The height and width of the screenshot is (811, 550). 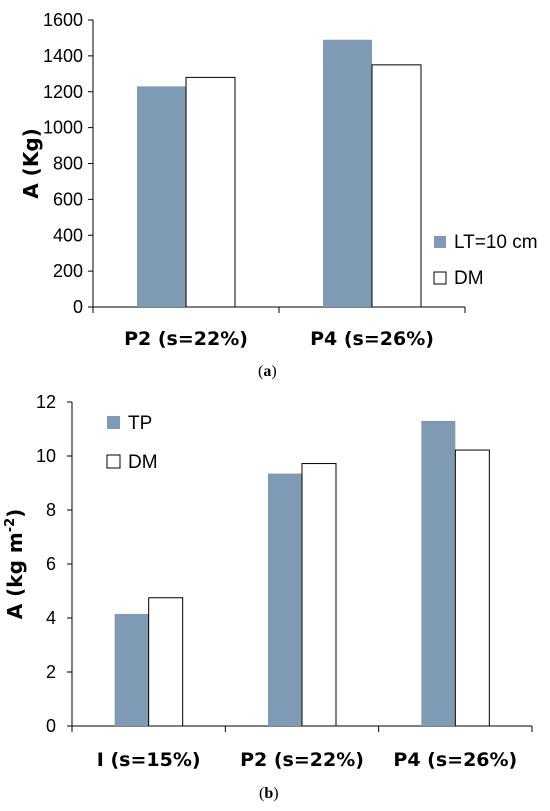 I want to click on y-axis-title: A (Kg), so click(x=31, y=163).